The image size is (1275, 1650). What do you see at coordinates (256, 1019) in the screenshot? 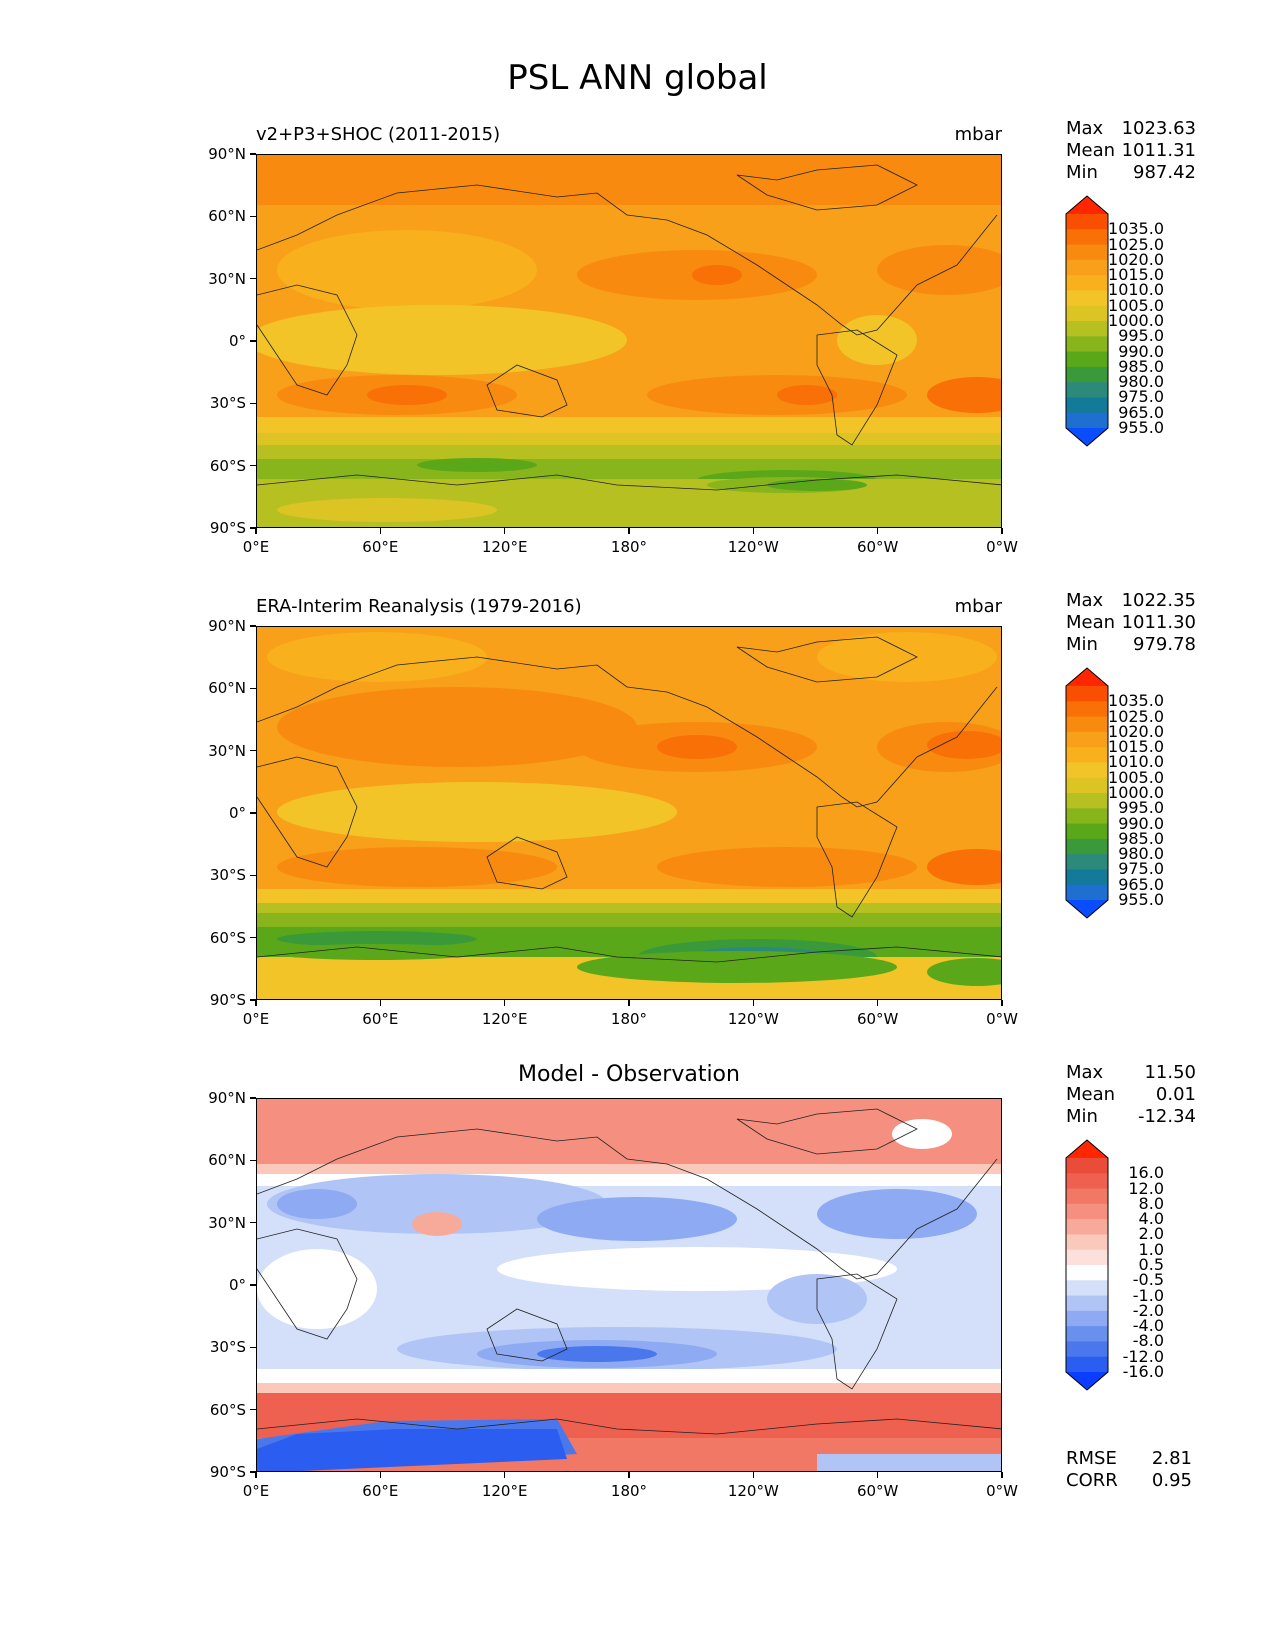
I see `lon-tick-label: 0°E` at bounding box center [256, 1019].